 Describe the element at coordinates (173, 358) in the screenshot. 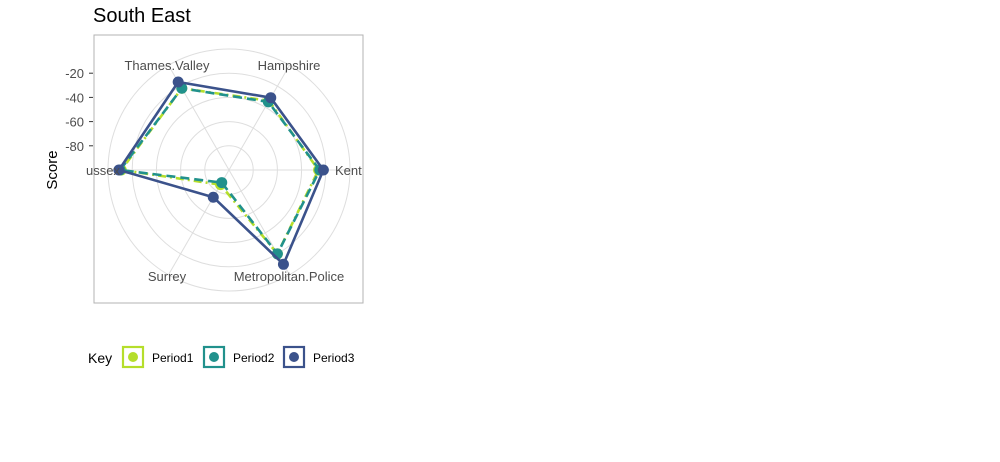

I see `legend-label-period1: Period1` at that location.